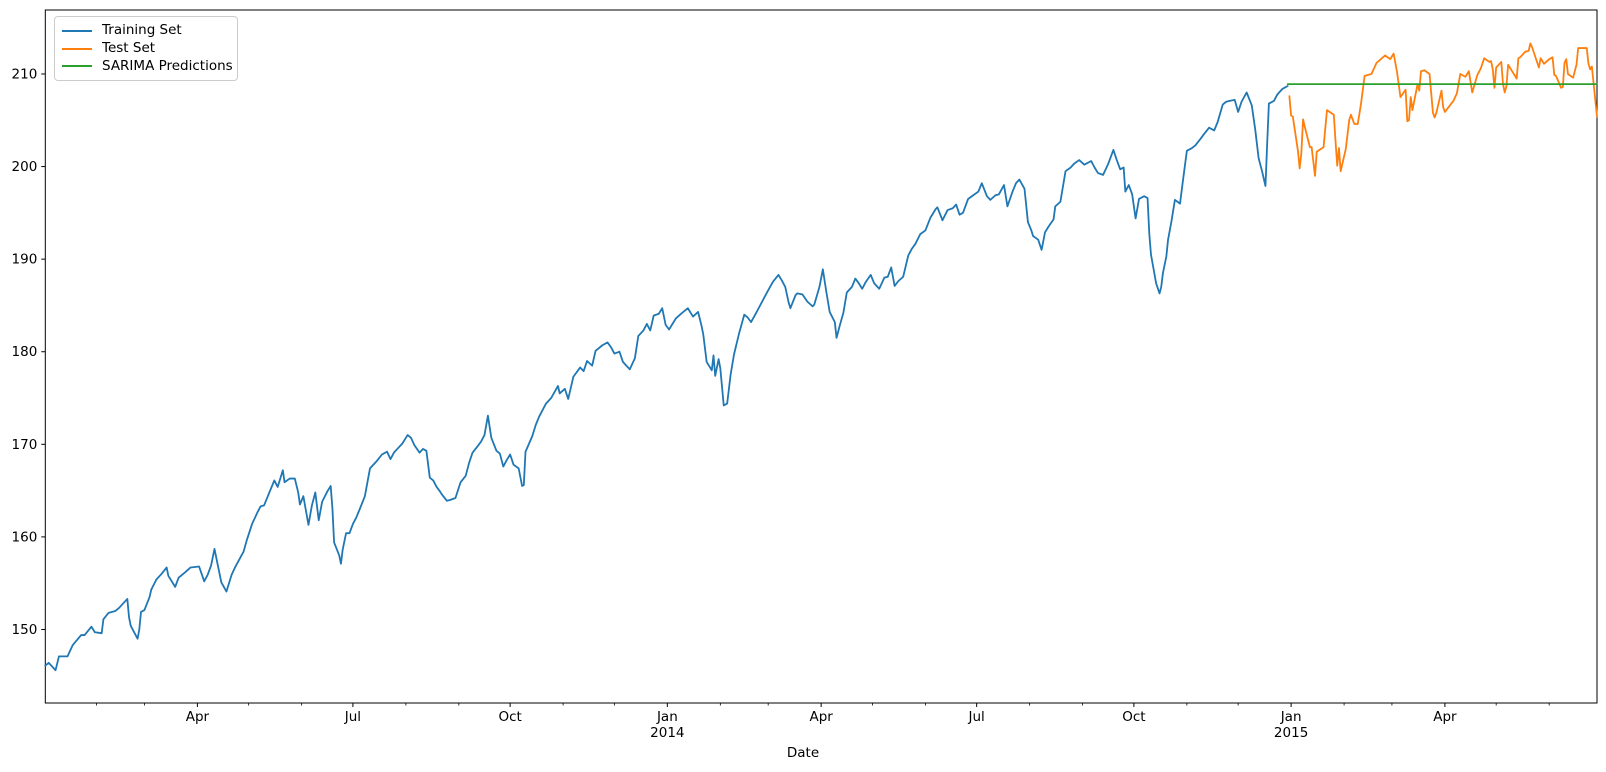  Describe the element at coordinates (25, 445) in the screenshot. I see `y-tick-label: 170` at that location.